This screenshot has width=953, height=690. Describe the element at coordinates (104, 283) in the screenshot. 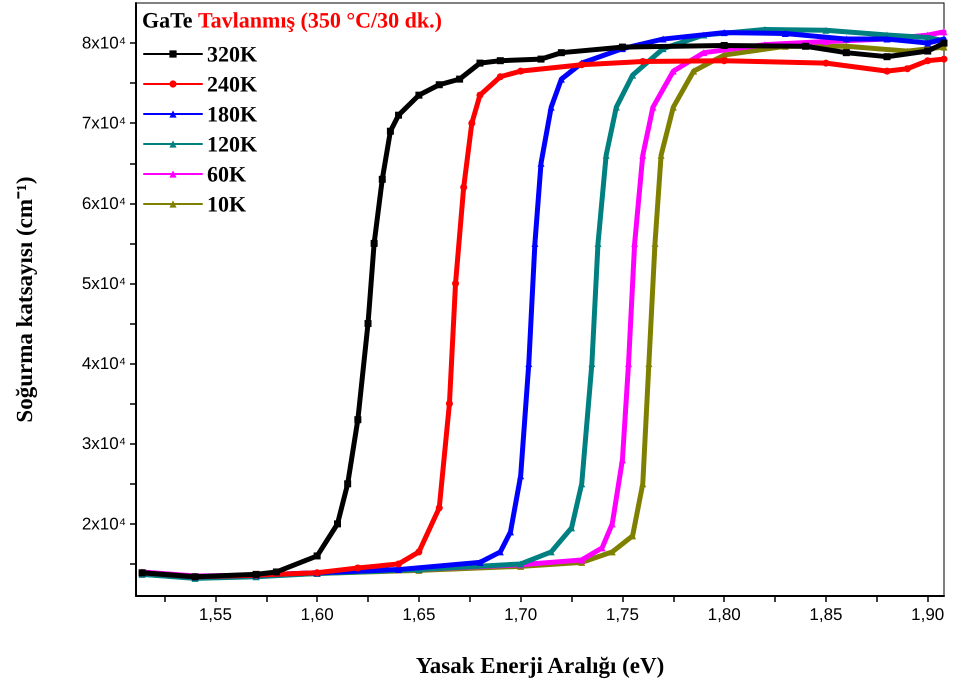

I see `y-tick-label: 5x10⁴` at that location.